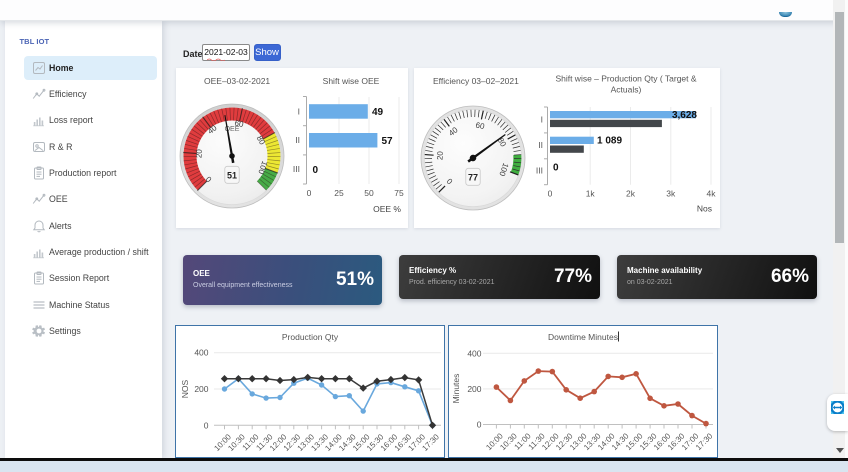 This screenshot has width=848, height=472. I want to click on svg-text: Production Qty, so click(310, 337).